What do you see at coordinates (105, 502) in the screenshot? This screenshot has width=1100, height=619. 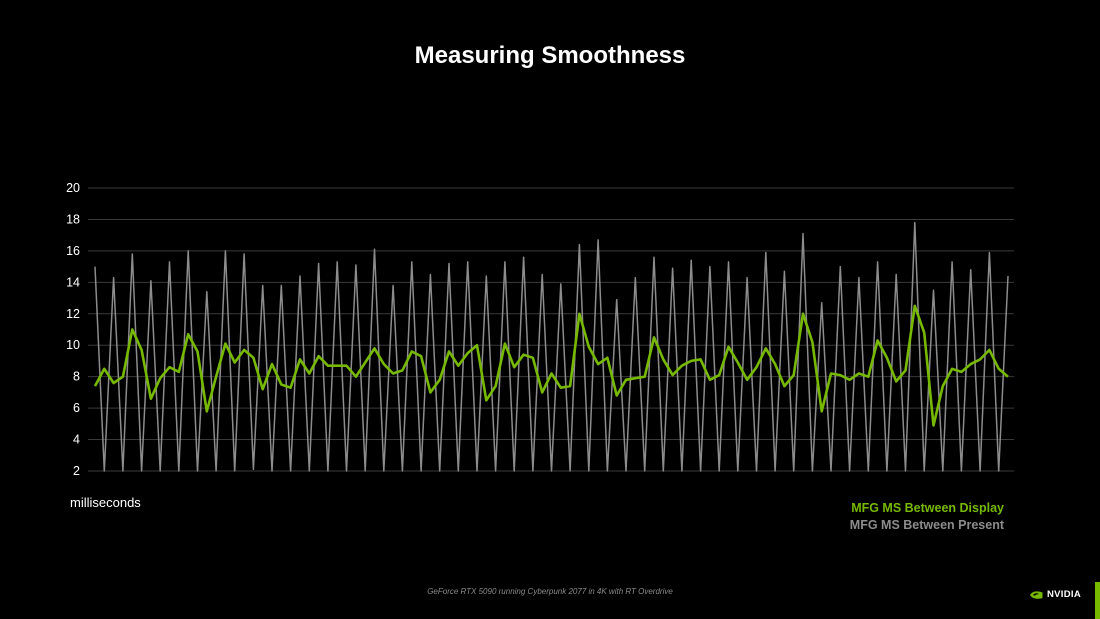 I see `y-axis-unit-label: milliseconds` at bounding box center [105, 502].